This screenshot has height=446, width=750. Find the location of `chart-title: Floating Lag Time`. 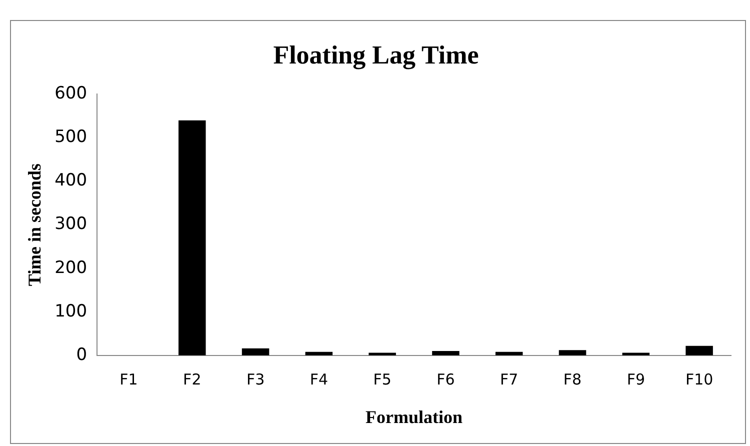

chart-title: Floating Lag Time is located at coordinates (376, 55).